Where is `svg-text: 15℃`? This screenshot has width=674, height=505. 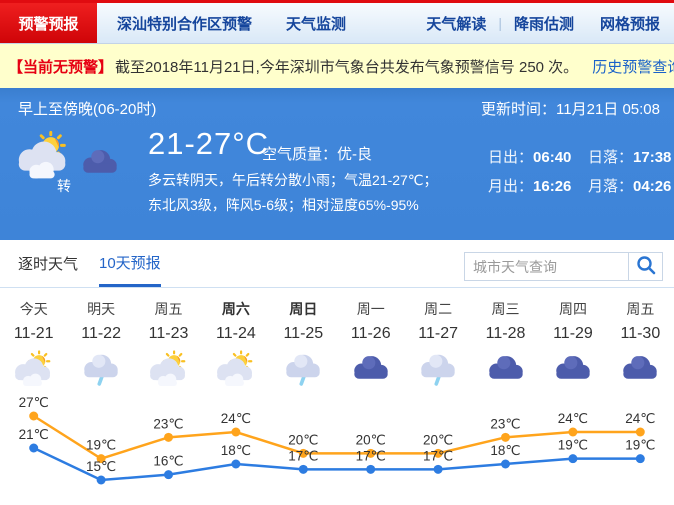
svg-text: 15℃ is located at coordinates (101, 466).